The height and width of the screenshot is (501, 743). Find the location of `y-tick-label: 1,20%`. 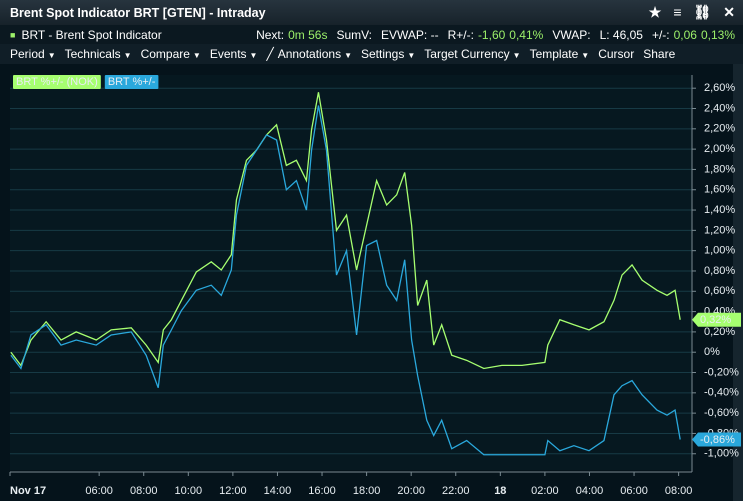

y-tick-label: 1,20% is located at coordinates (719, 230).